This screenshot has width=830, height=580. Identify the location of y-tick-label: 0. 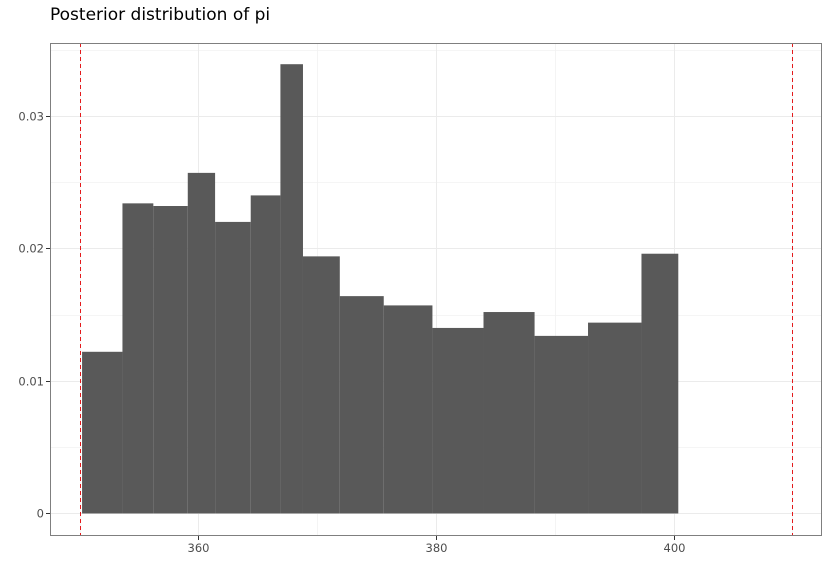
(40, 514).